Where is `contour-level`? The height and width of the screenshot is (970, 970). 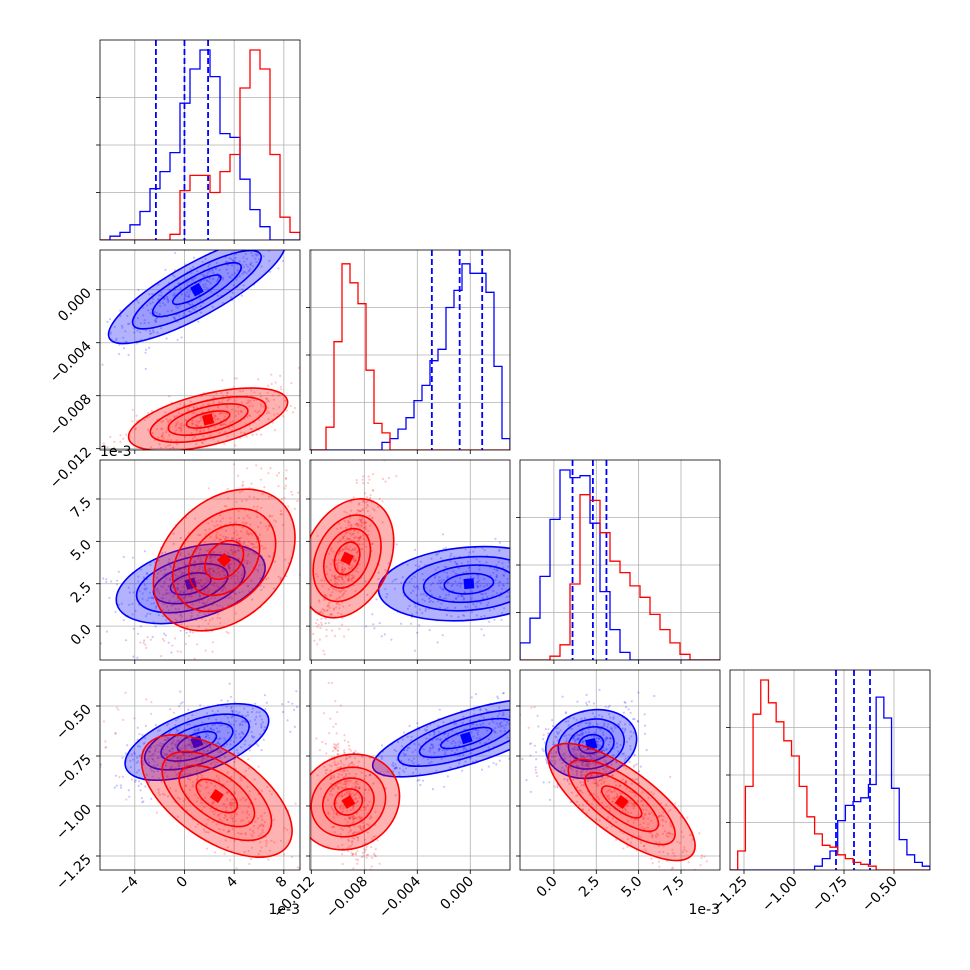 contour-level is located at coordinates (217, 796).